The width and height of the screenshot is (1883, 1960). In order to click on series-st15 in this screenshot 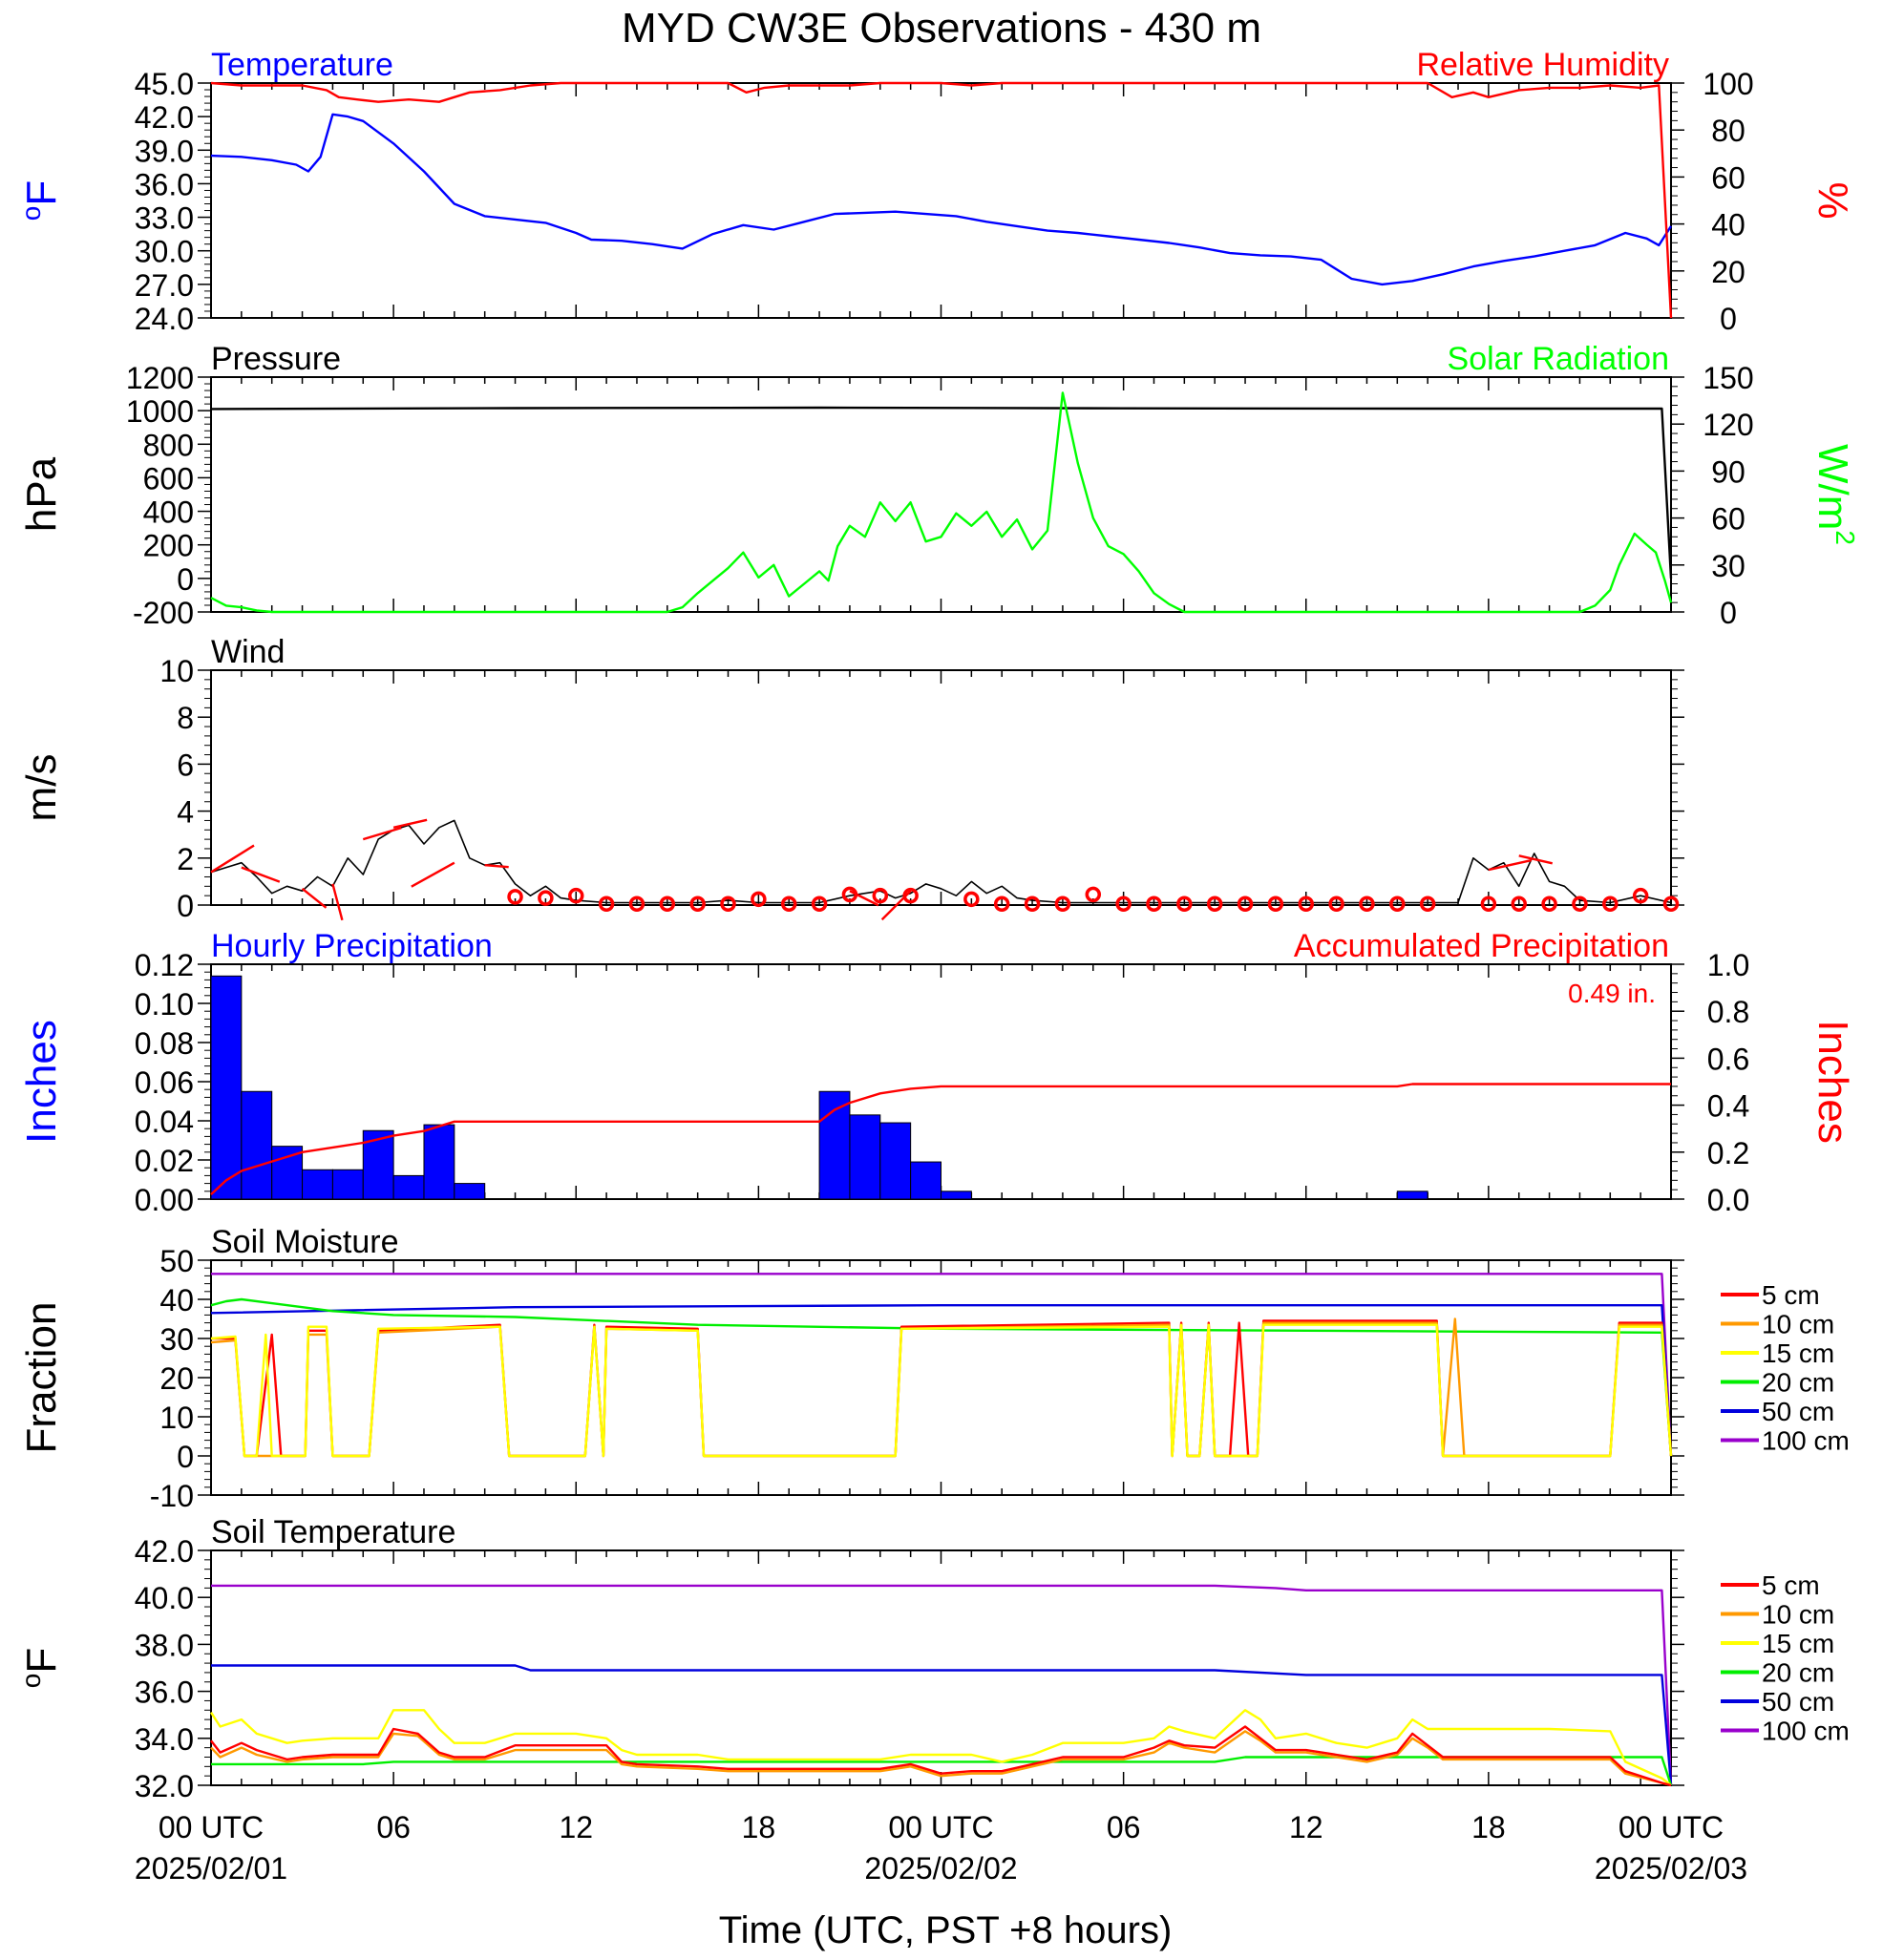, I will do `click(940, 1747)`.